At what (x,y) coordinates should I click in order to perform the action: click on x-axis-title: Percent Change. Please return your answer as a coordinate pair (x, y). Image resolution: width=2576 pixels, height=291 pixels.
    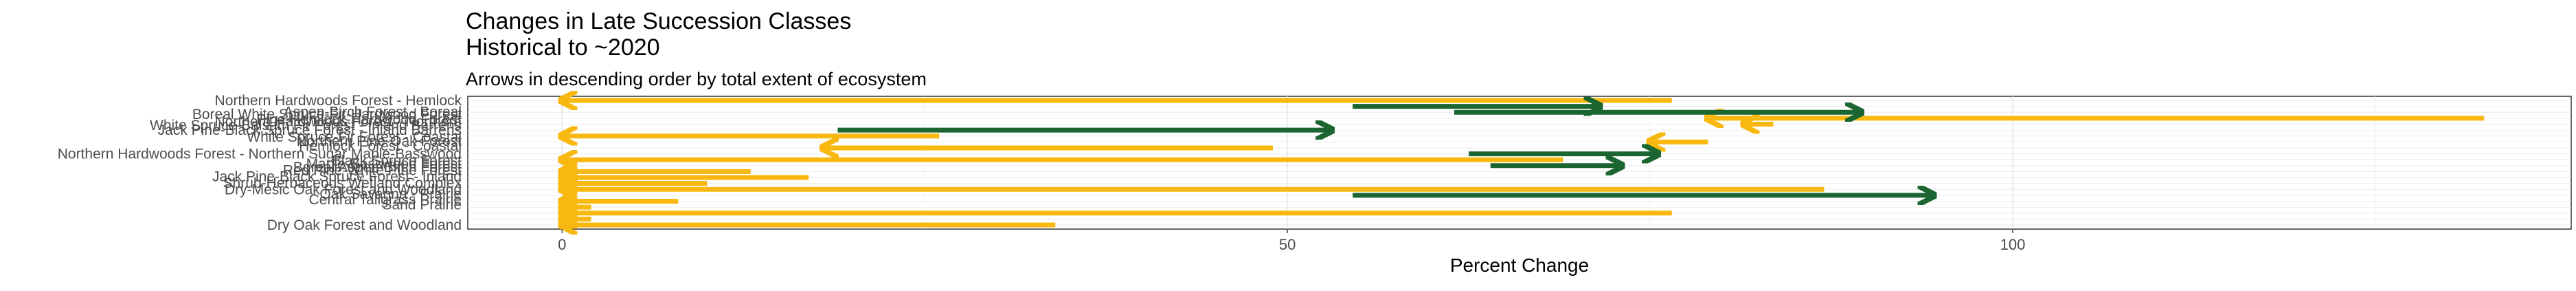
    Looking at the image, I should click on (1519, 265).